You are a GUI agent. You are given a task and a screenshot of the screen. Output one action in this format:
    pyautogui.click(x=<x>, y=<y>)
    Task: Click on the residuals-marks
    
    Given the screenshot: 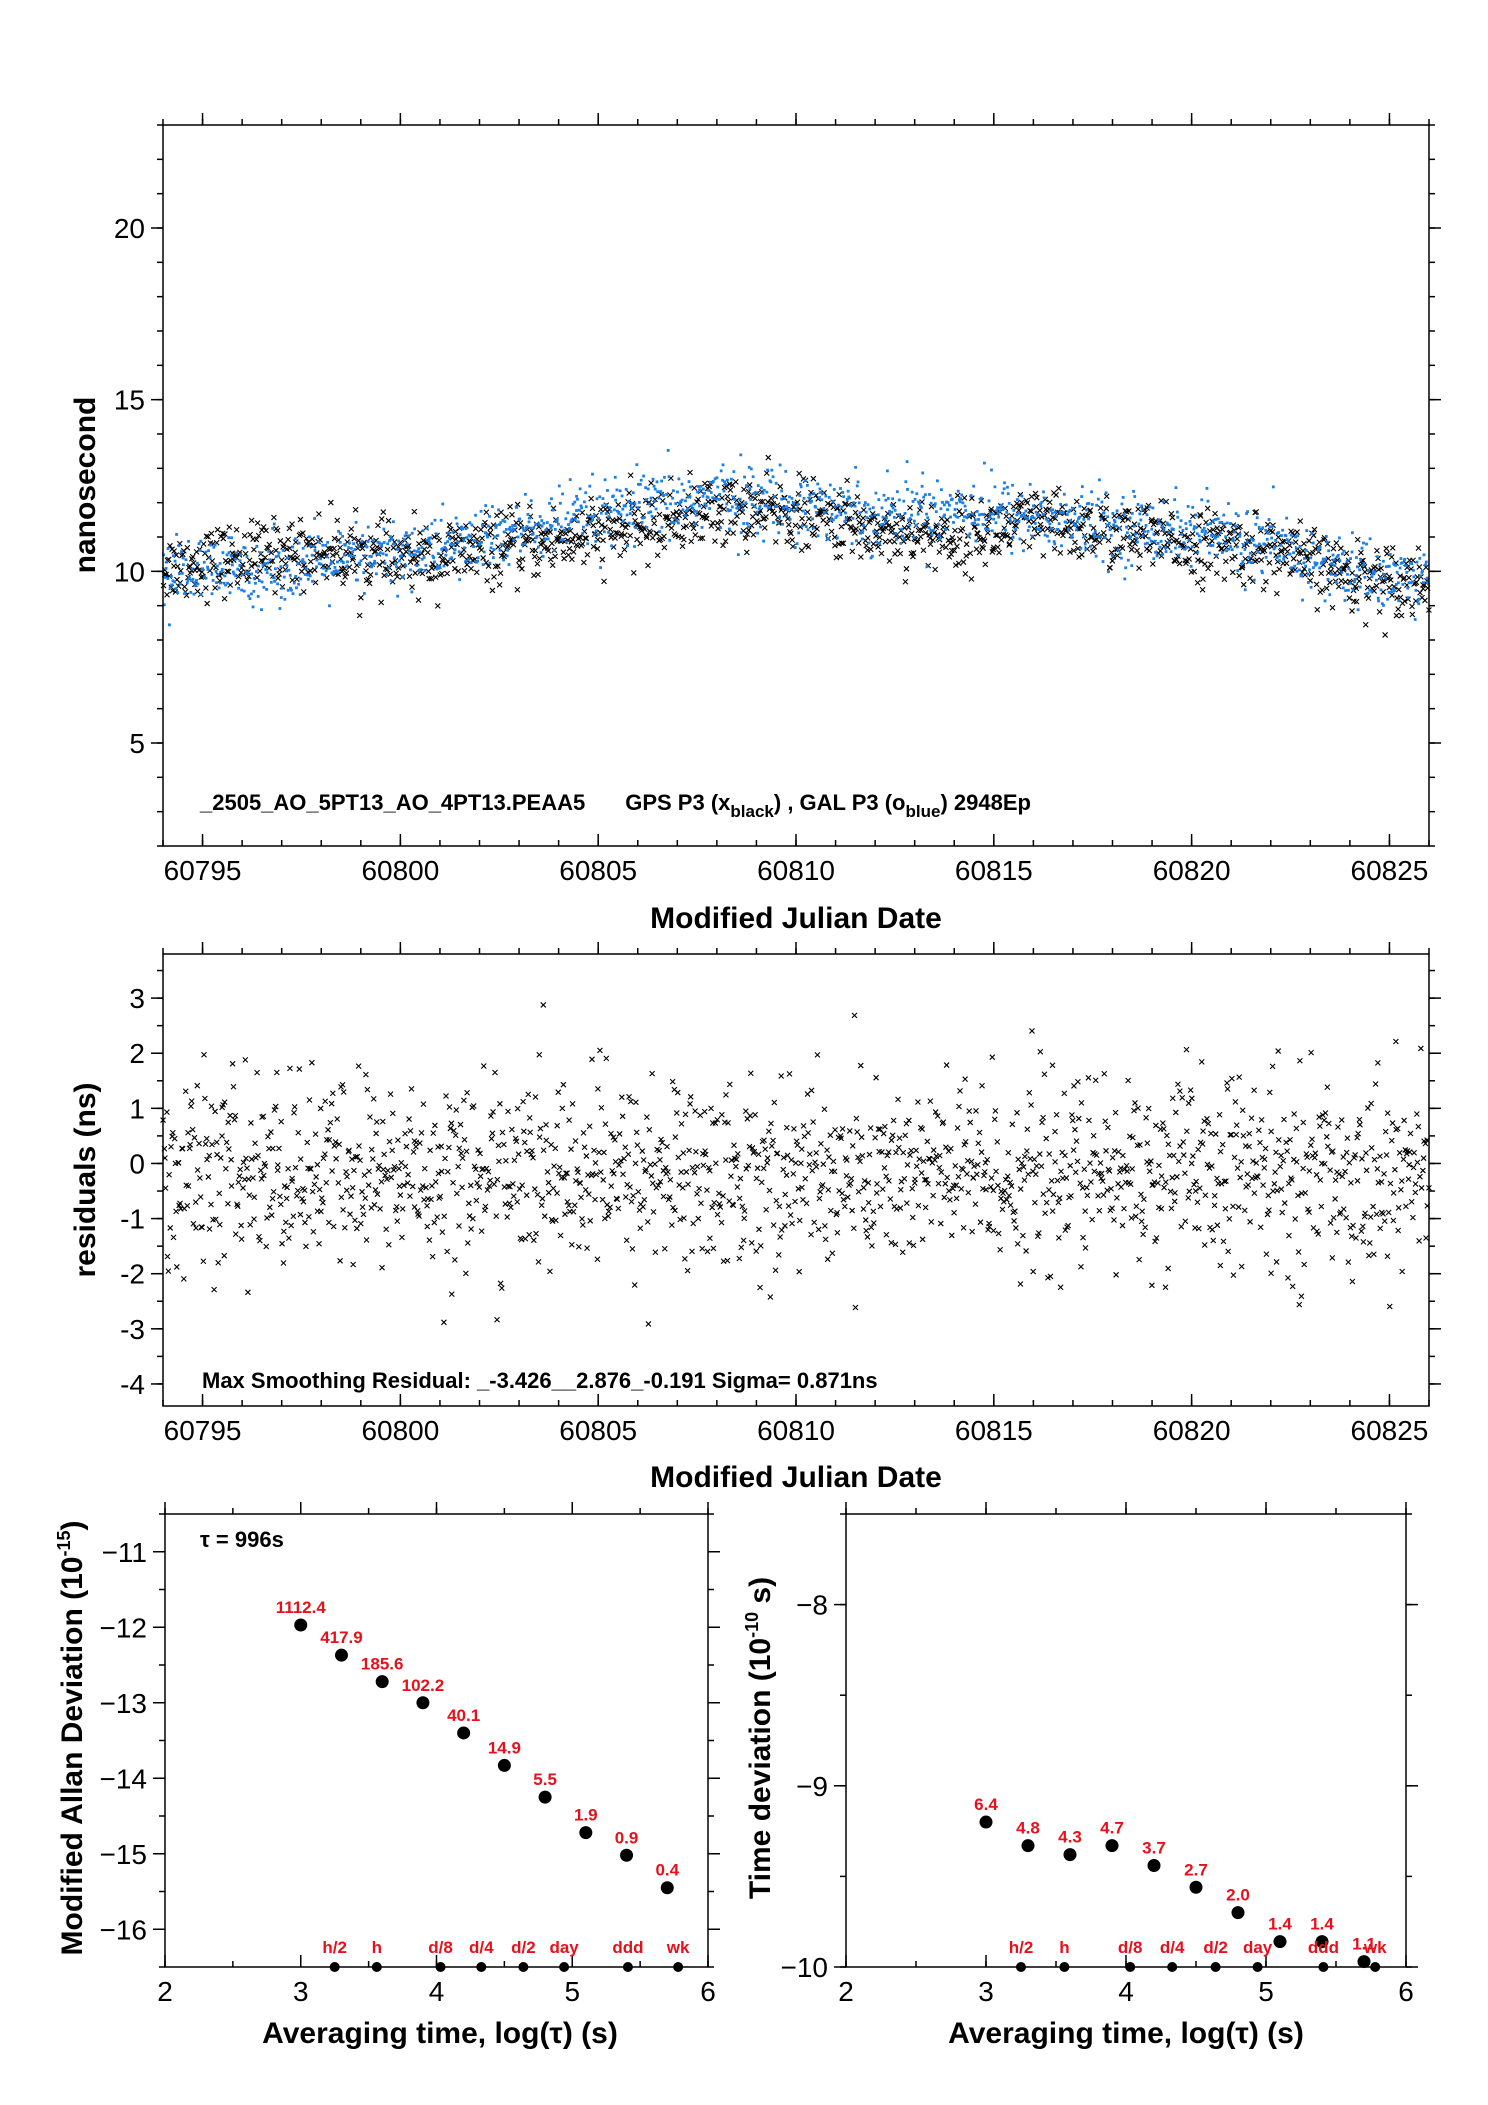 What is the action you would take?
    pyautogui.click(x=796, y=1164)
    